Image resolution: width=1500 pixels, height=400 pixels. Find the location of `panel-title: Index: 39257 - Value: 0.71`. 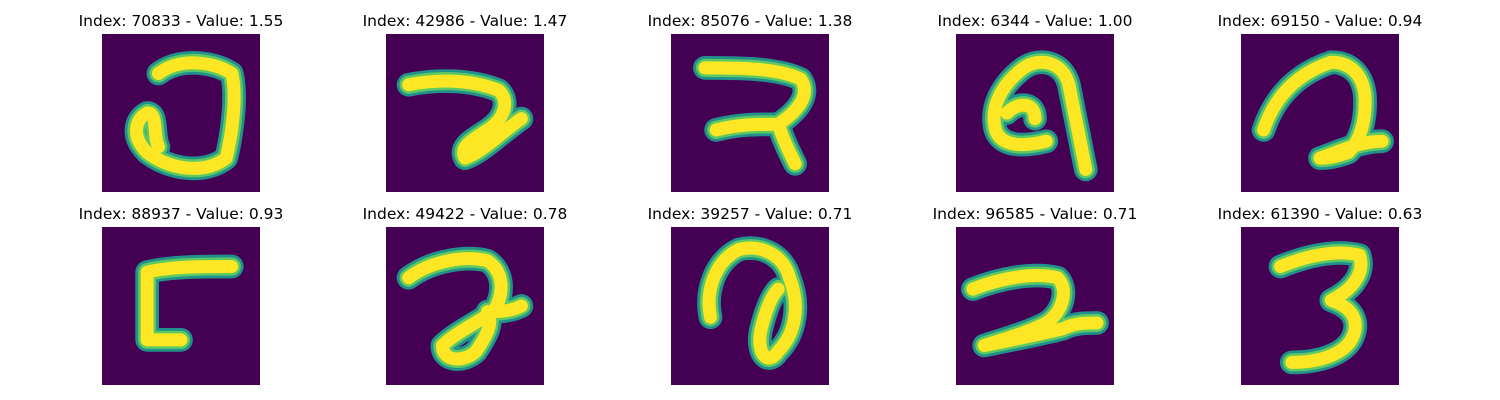

panel-title: Index: 39257 - Value: 0.71 is located at coordinates (750, 214).